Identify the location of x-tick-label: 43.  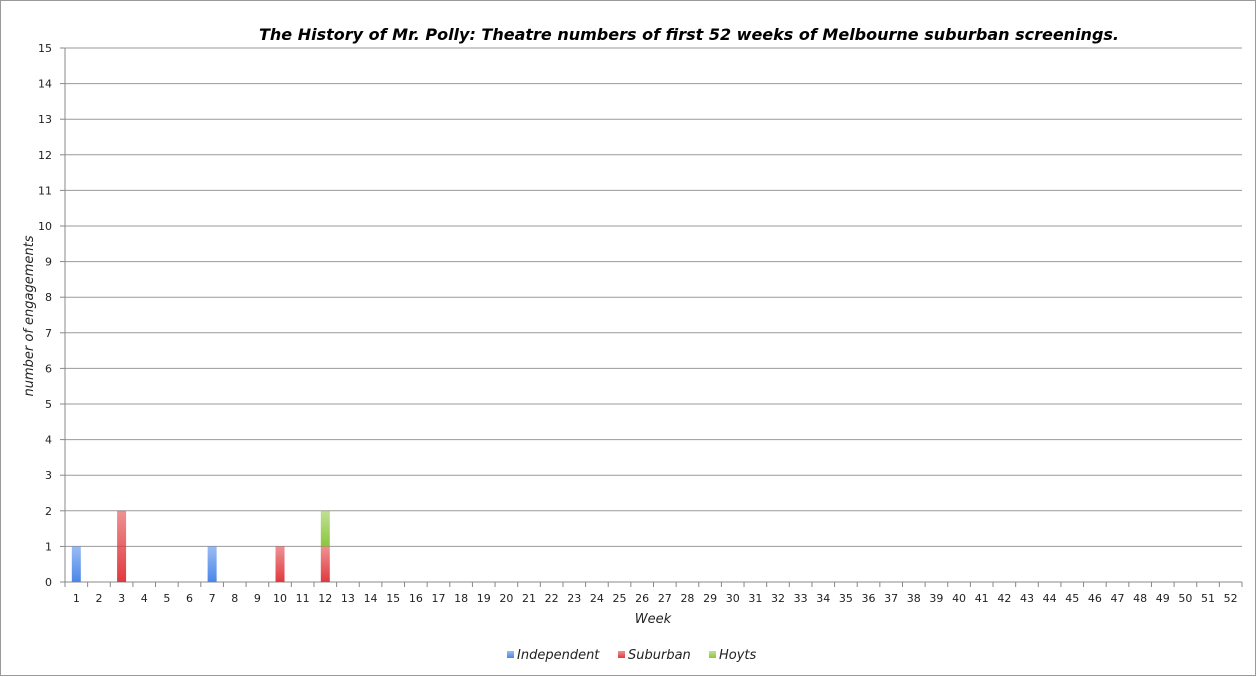
(1027, 598).